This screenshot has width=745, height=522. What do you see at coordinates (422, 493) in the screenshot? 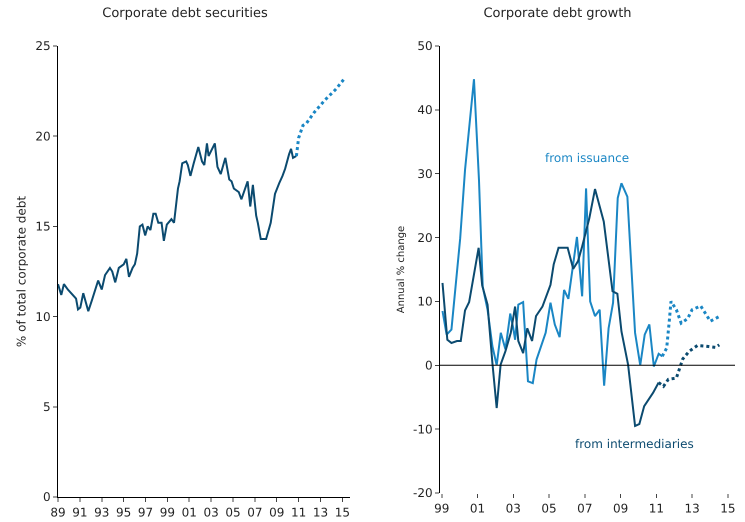
I see `y-tick-label: -20` at bounding box center [422, 493].